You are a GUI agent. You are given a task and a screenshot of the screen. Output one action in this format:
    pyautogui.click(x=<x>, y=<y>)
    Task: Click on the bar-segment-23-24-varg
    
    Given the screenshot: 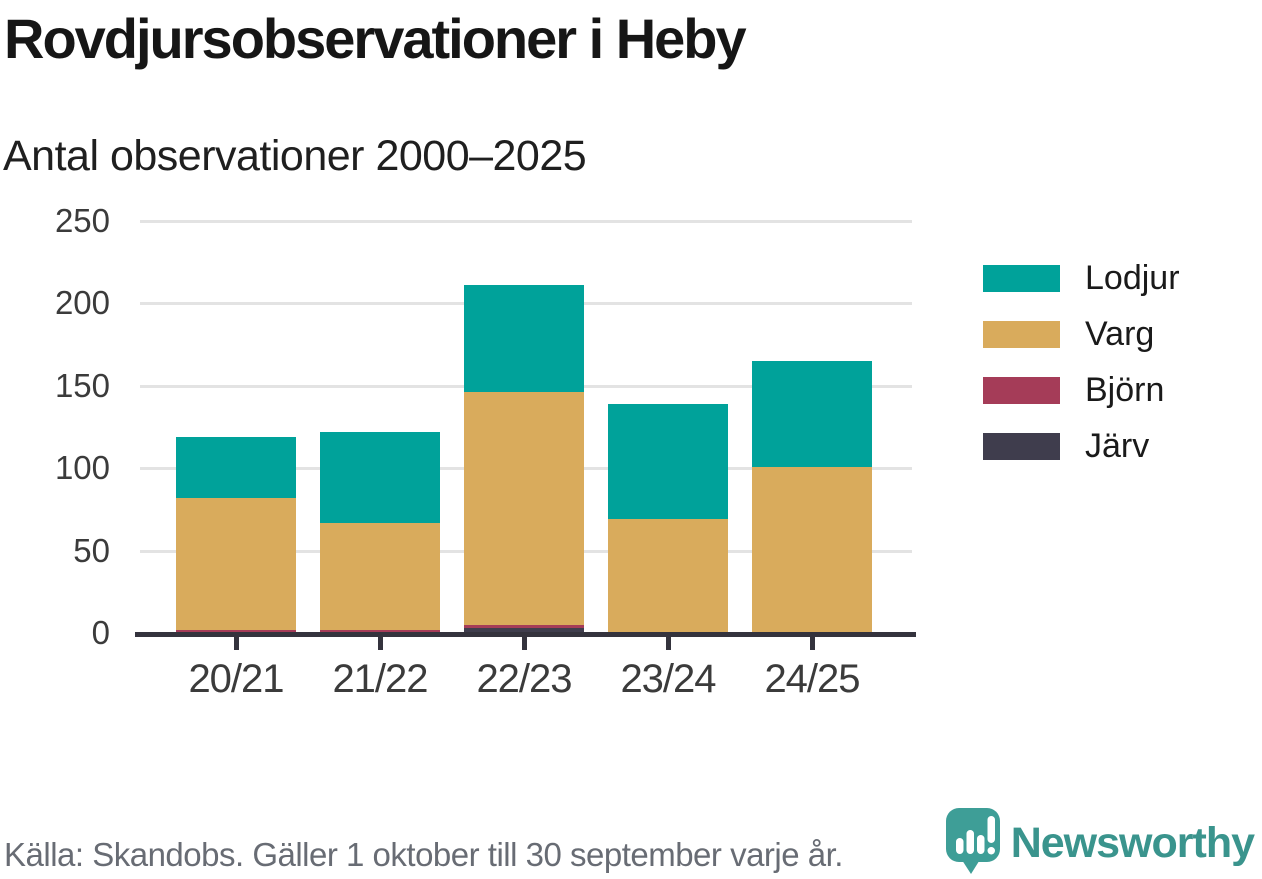 What is the action you would take?
    pyautogui.click(x=668, y=576)
    